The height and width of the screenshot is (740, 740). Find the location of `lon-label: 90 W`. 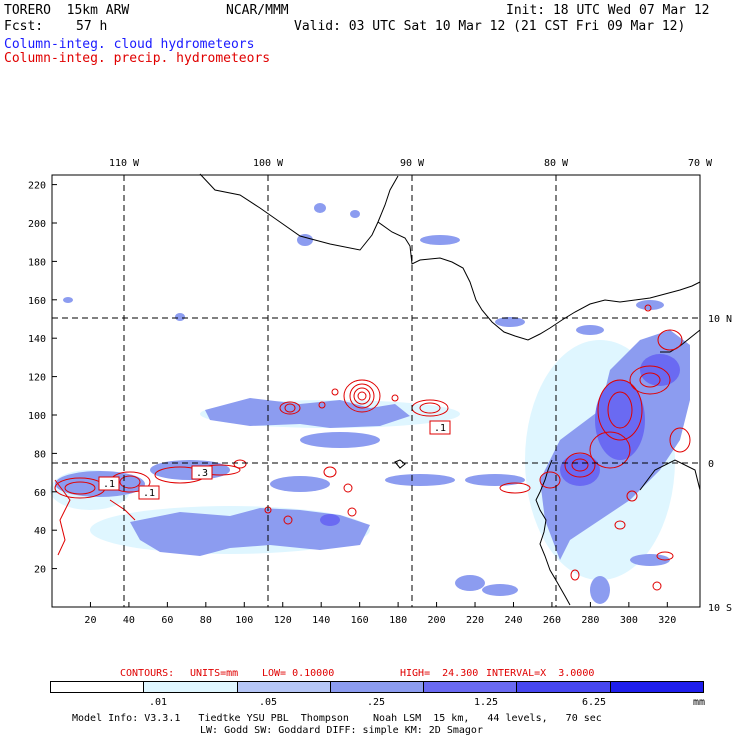

lon-label: 90 W is located at coordinates (412, 163).